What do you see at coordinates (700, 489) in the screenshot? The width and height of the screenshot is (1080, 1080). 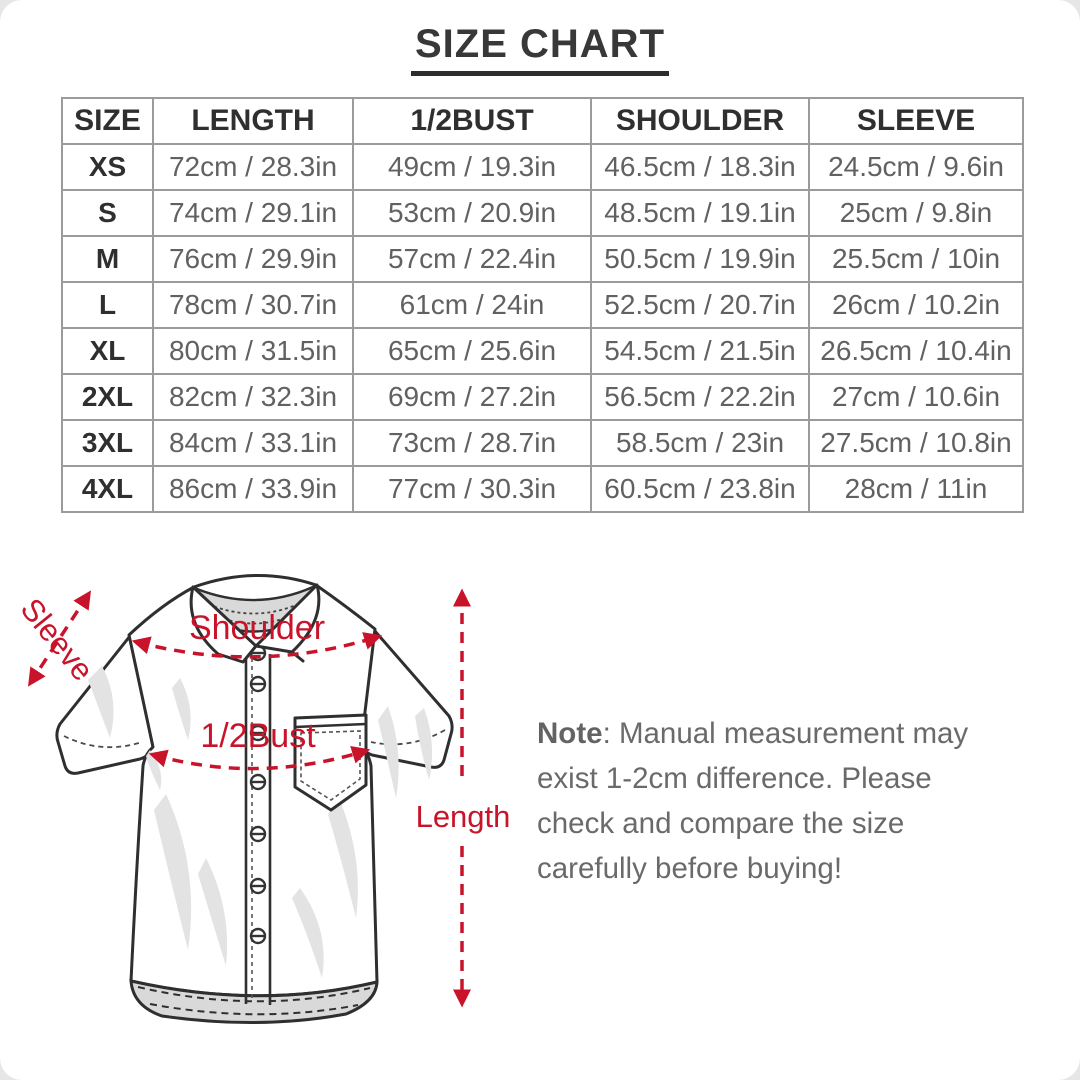 I see `shoulder-cell: 60.5cm / 23.8in` at bounding box center [700, 489].